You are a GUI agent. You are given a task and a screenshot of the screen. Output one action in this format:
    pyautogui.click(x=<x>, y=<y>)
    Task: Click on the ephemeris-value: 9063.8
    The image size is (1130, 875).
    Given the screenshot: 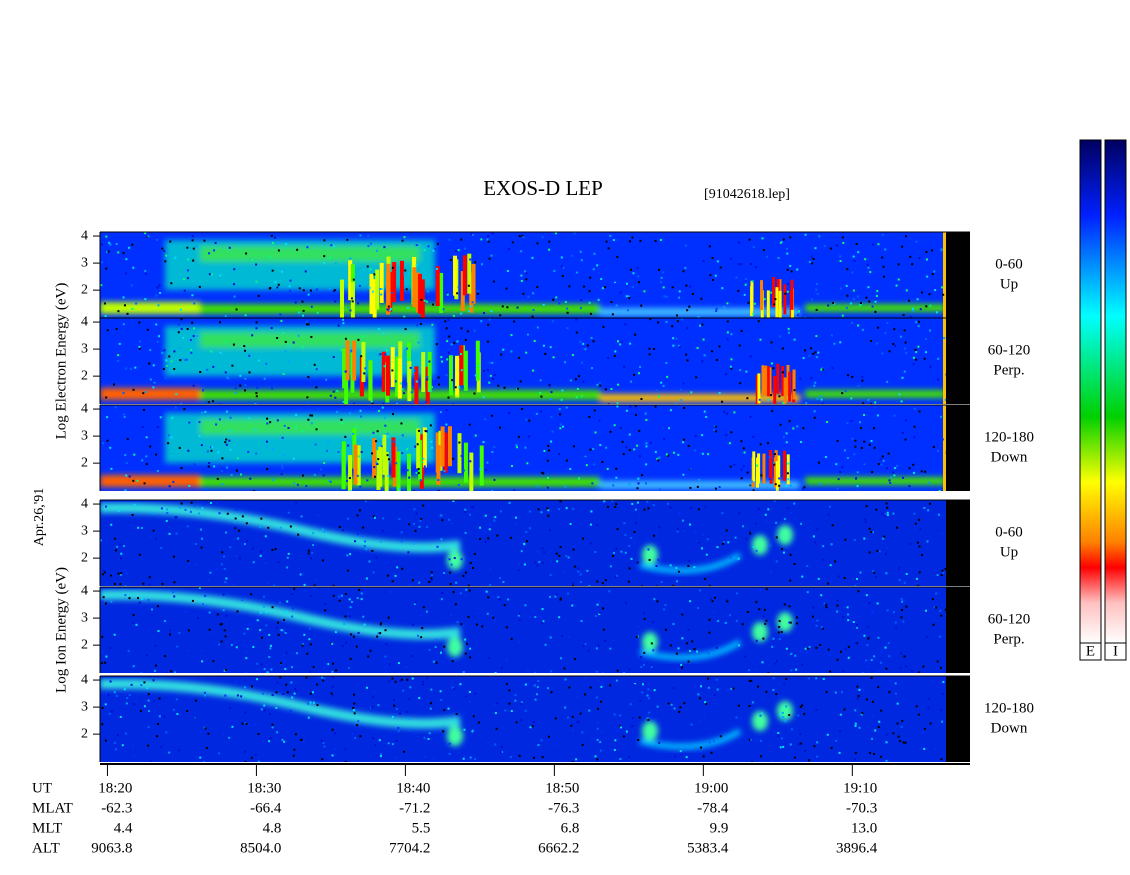 What is the action you would take?
    pyautogui.click(x=111, y=848)
    